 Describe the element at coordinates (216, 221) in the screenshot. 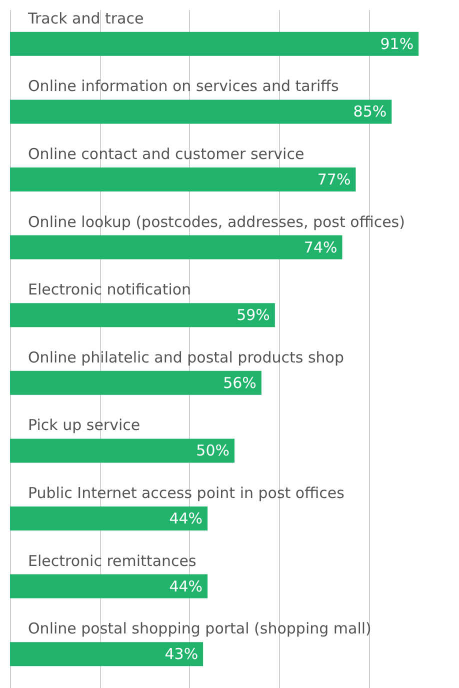

I see `y-tick-label: Online lookup (postcodes, addresses, post offices)` at that location.